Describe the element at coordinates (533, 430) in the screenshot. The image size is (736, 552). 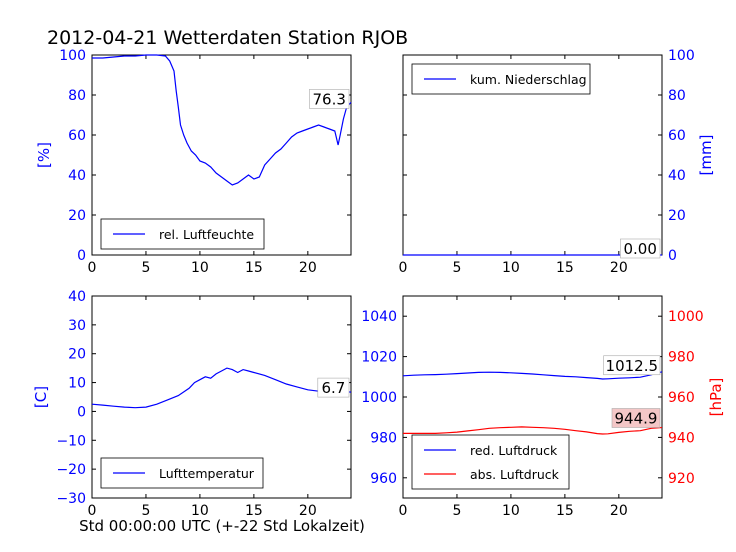
I see `absolute-pressure-line` at that location.